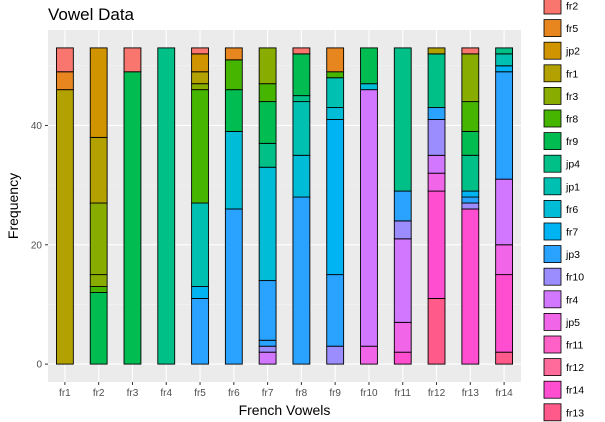 This screenshot has height=422, width=605. I want to click on legend-item-fr5: fr5, so click(560, 28).